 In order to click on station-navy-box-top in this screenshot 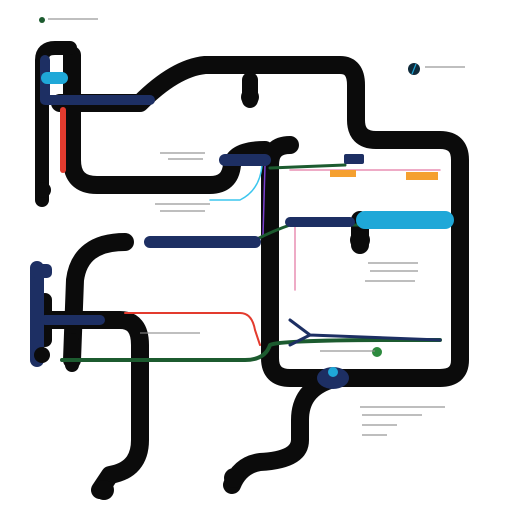, I will do `click(354, 159)`.